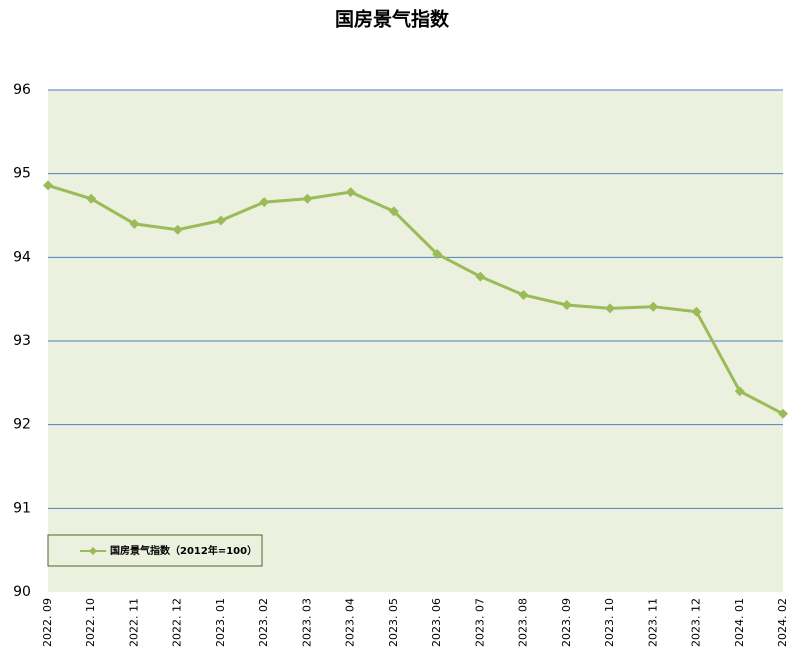  What do you see at coordinates (22, 592) in the screenshot?
I see `y-tick-label: 90` at bounding box center [22, 592].